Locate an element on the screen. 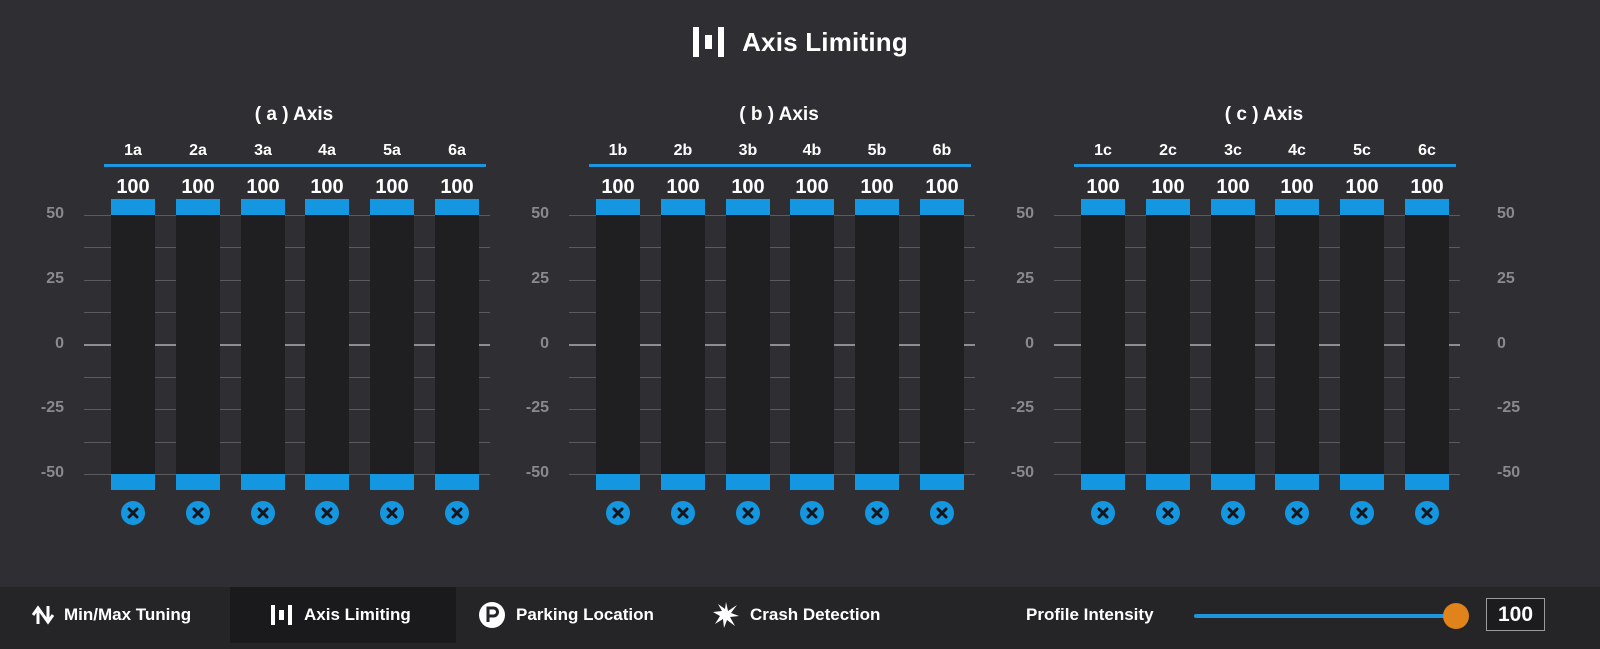 The width and height of the screenshot is (1600, 649). tab-min-max-tuning: Min/Max Tuning is located at coordinates (115, 615).